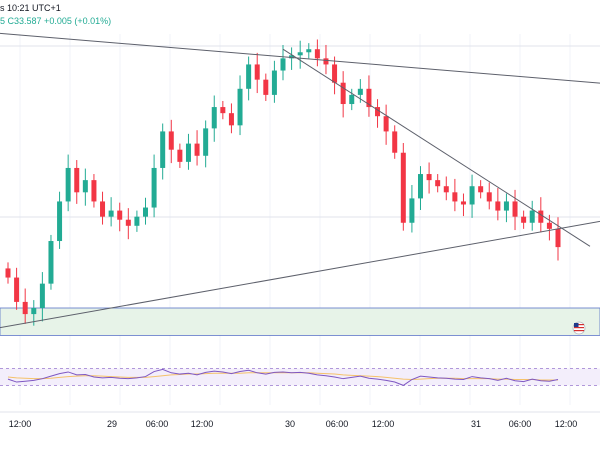  I want to click on series-letter: 5, so click(3, 21).